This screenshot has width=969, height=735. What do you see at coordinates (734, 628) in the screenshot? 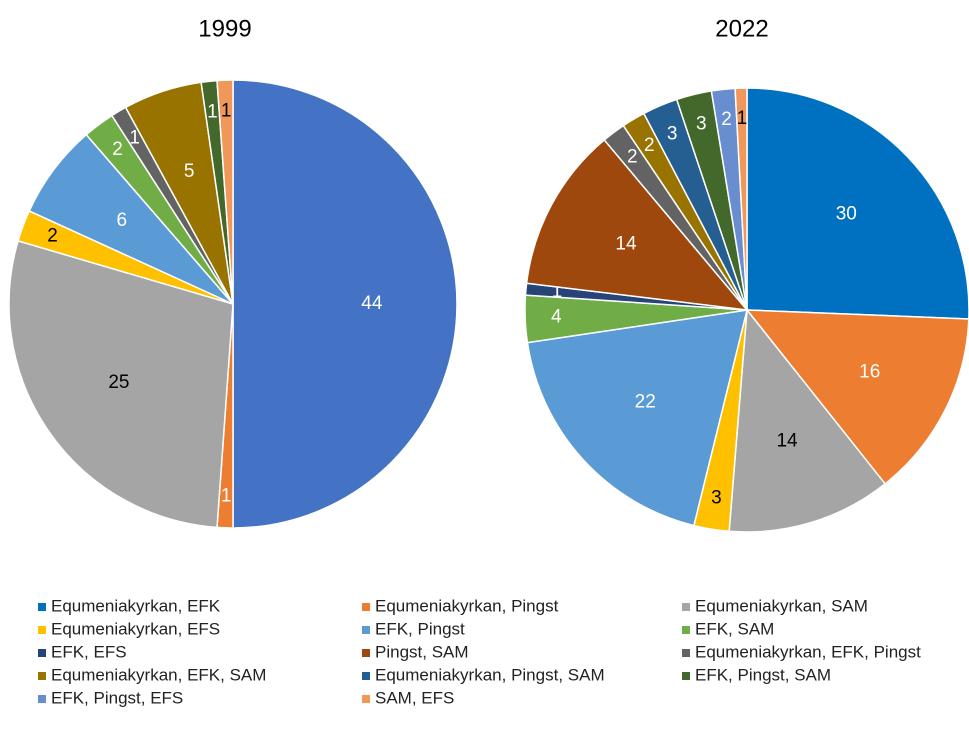
I see `legend-label: EFK, SAM` at bounding box center [734, 628].